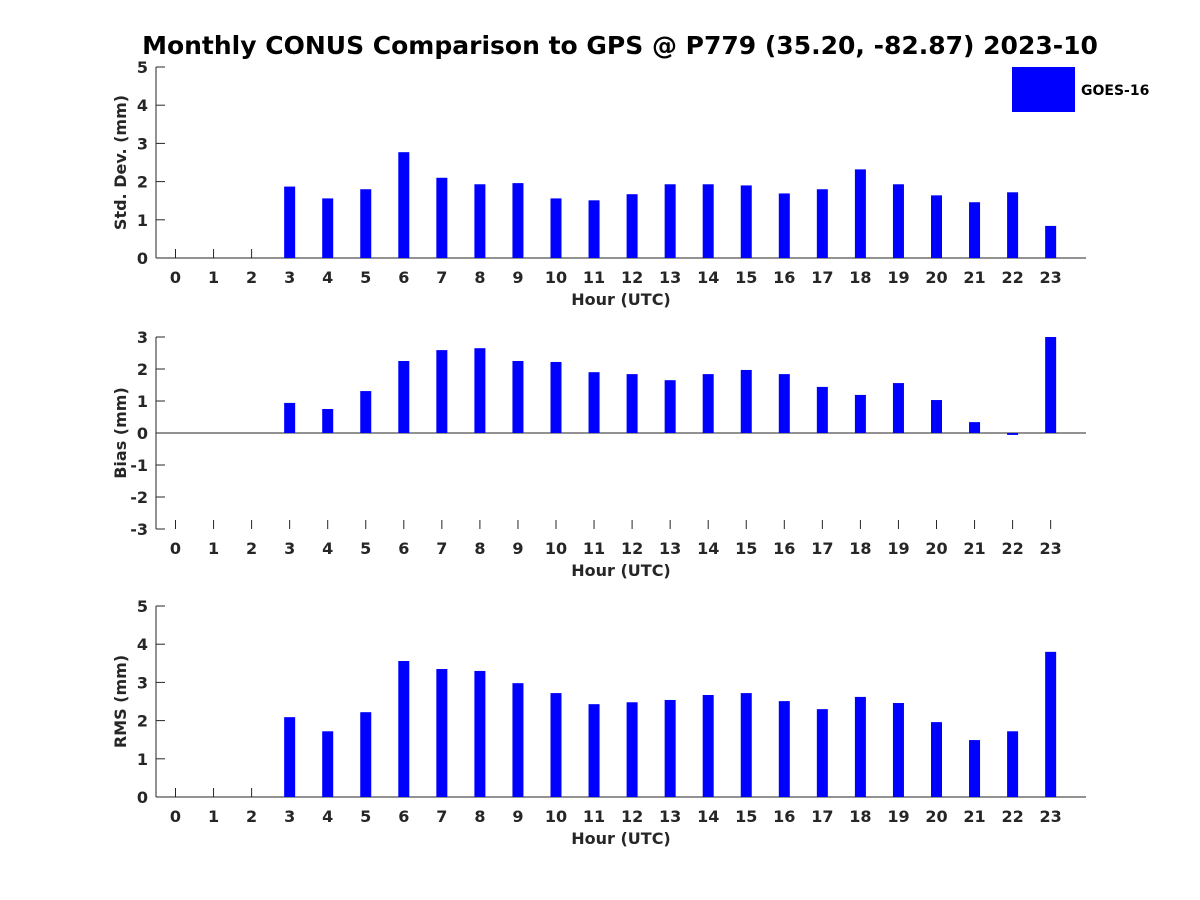 Image resolution: width=1200 pixels, height=900 pixels. I want to click on x-tick-label: 7, so click(441, 277).